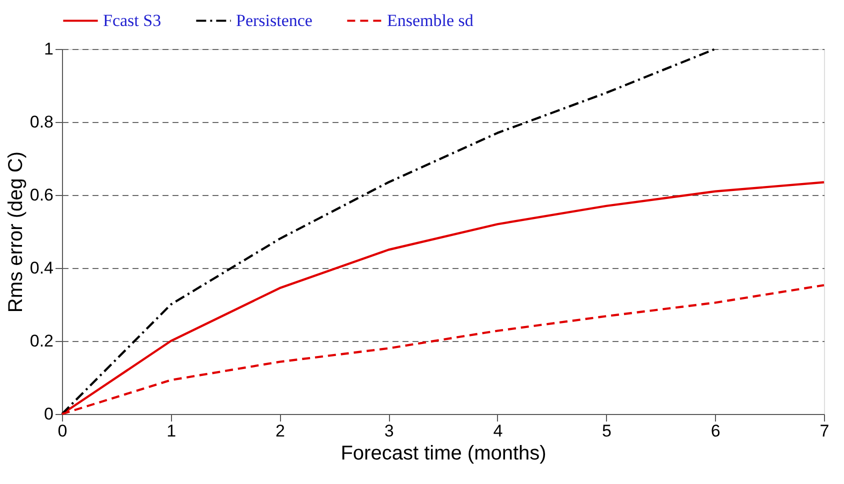  What do you see at coordinates (49, 49) in the screenshot?
I see `y-tick-label: 1` at bounding box center [49, 49].